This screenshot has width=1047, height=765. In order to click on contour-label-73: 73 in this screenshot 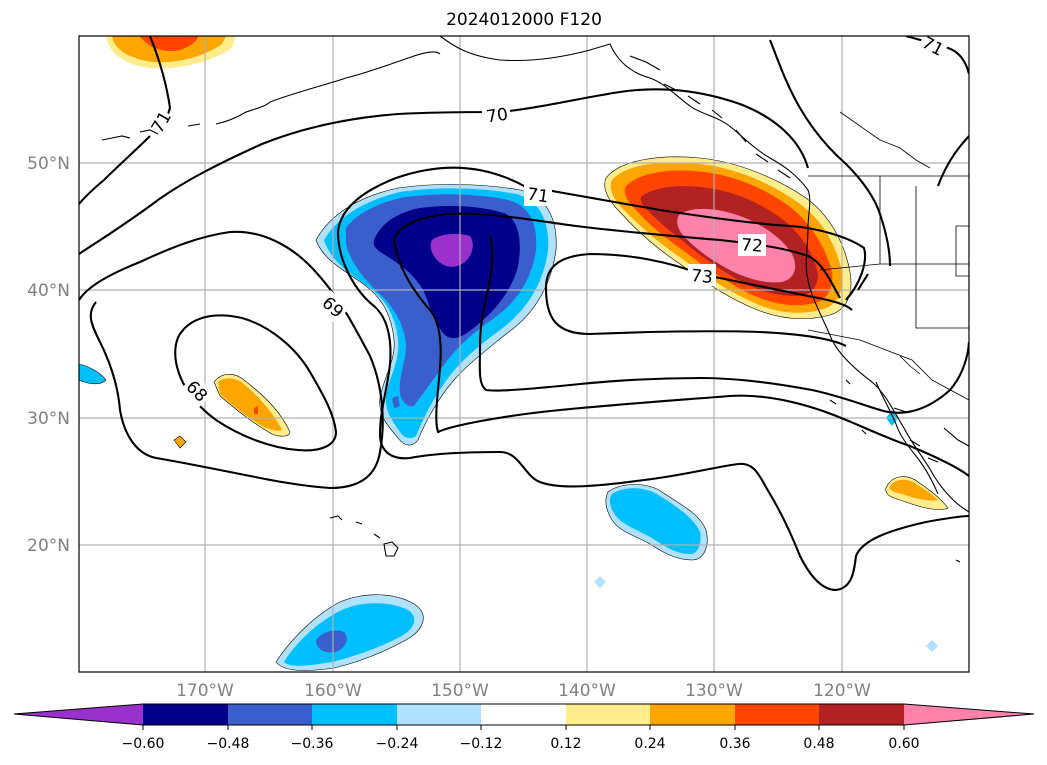, I will do `click(702, 277)`.